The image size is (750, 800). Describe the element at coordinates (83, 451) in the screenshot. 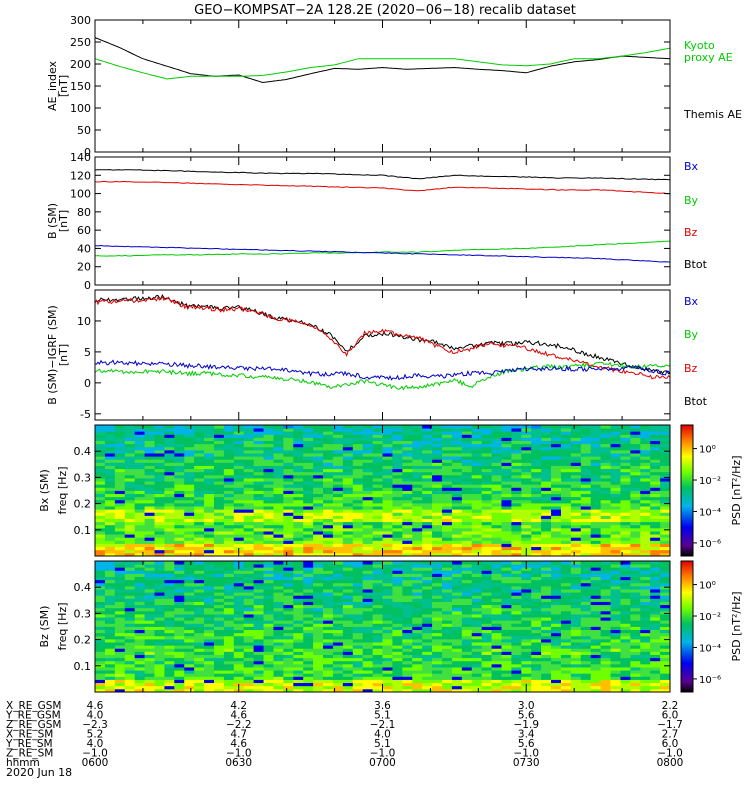

I see `y-tick-label: 0.4` at that location.